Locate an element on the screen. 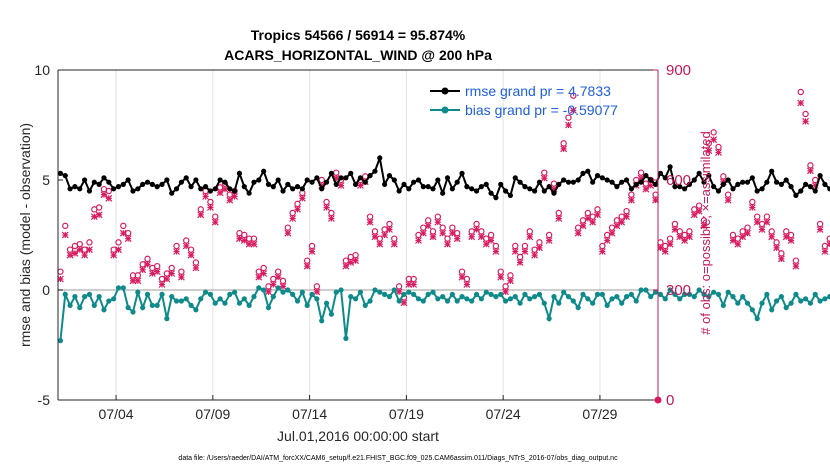  legend-rmse-marker is located at coordinates (445, 91).